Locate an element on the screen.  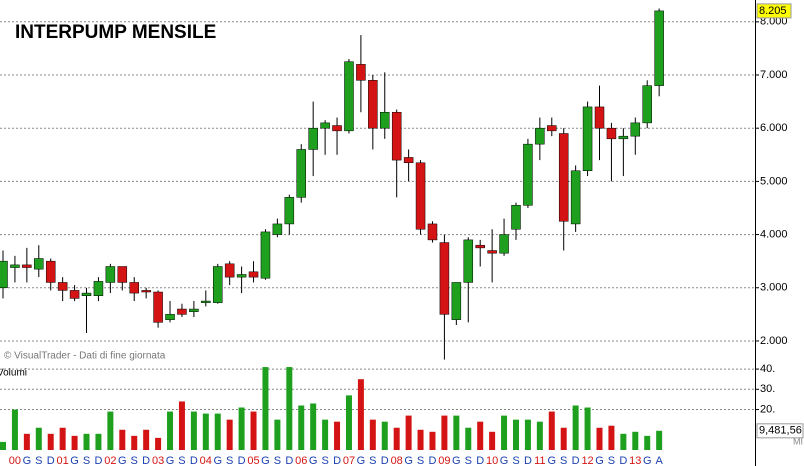
x-tick-label: 13 is located at coordinates (635, 460).